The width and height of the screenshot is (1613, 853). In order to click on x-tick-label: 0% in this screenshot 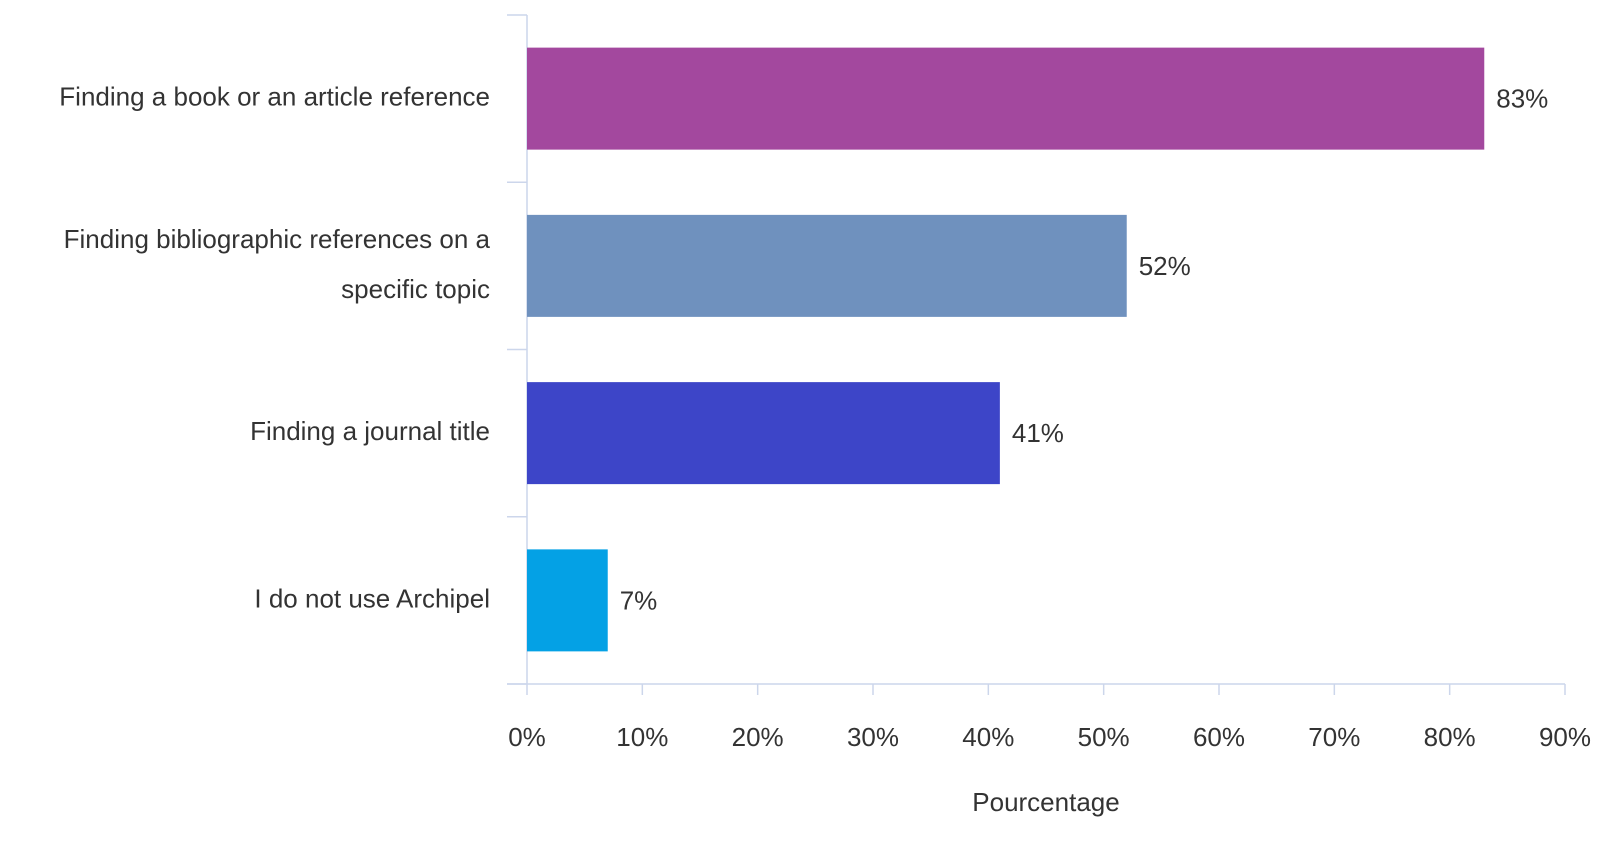, I will do `click(527, 737)`.